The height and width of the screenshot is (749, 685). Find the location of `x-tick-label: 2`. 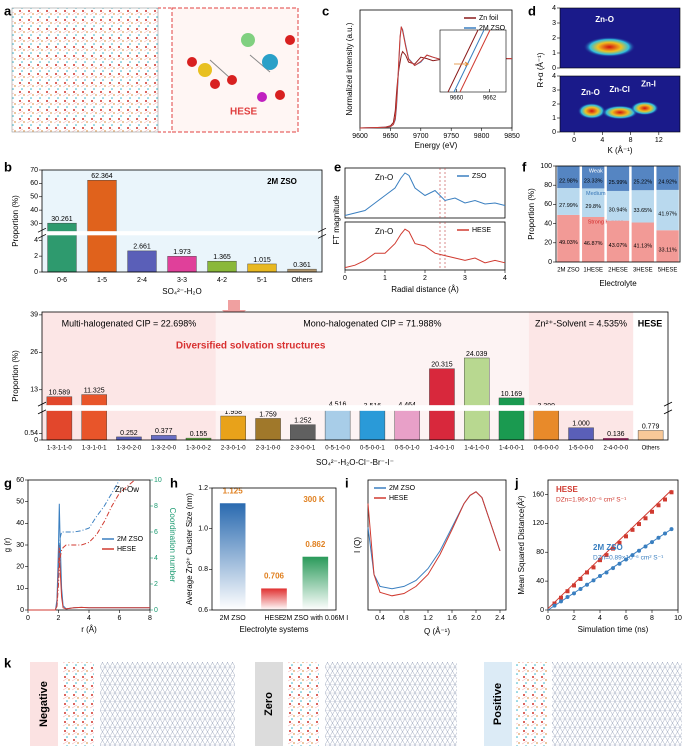

x-tick-label: 2 is located at coordinates (59, 618).